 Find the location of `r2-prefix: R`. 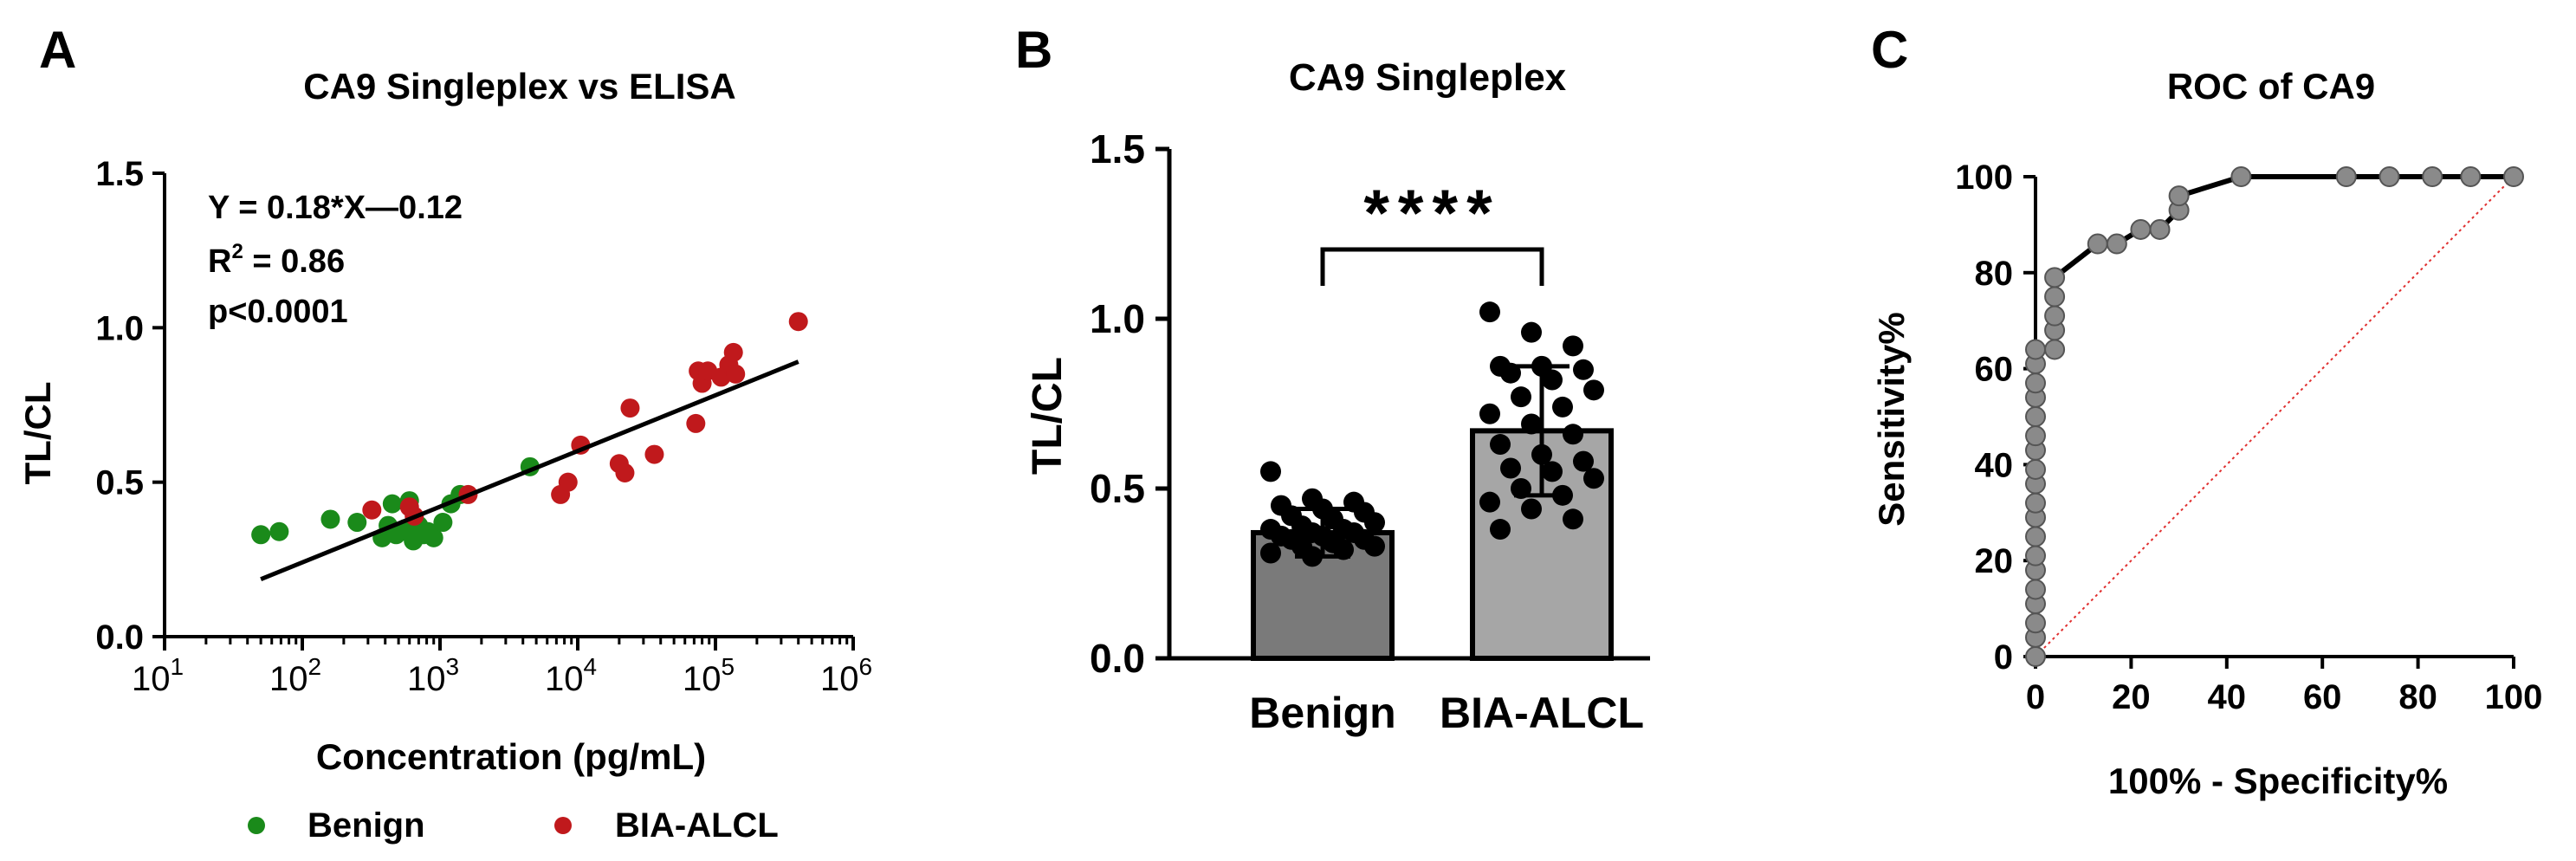

r2-prefix: R is located at coordinates (219, 261).